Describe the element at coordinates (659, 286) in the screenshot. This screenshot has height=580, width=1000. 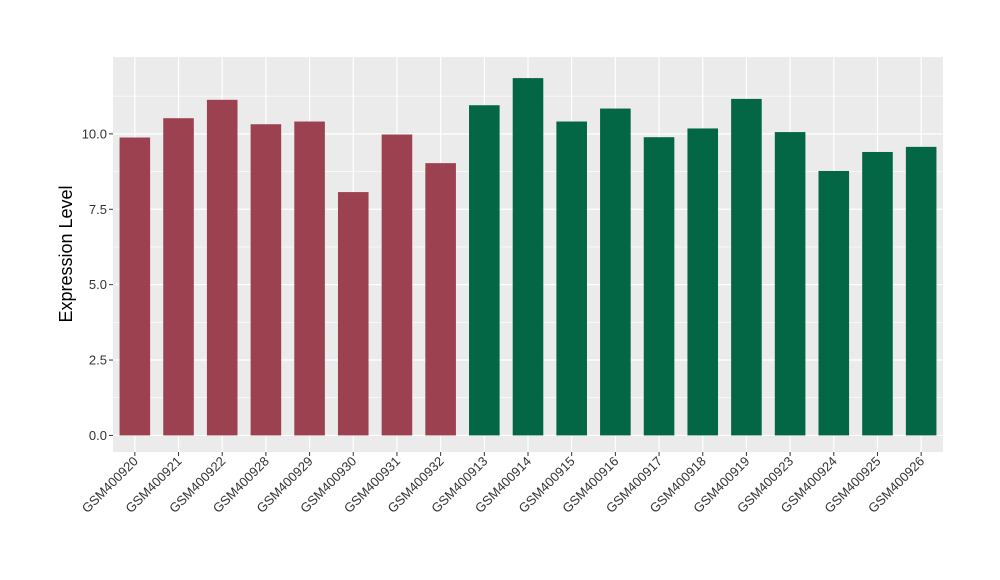
I see `bar-GSM400917` at that location.